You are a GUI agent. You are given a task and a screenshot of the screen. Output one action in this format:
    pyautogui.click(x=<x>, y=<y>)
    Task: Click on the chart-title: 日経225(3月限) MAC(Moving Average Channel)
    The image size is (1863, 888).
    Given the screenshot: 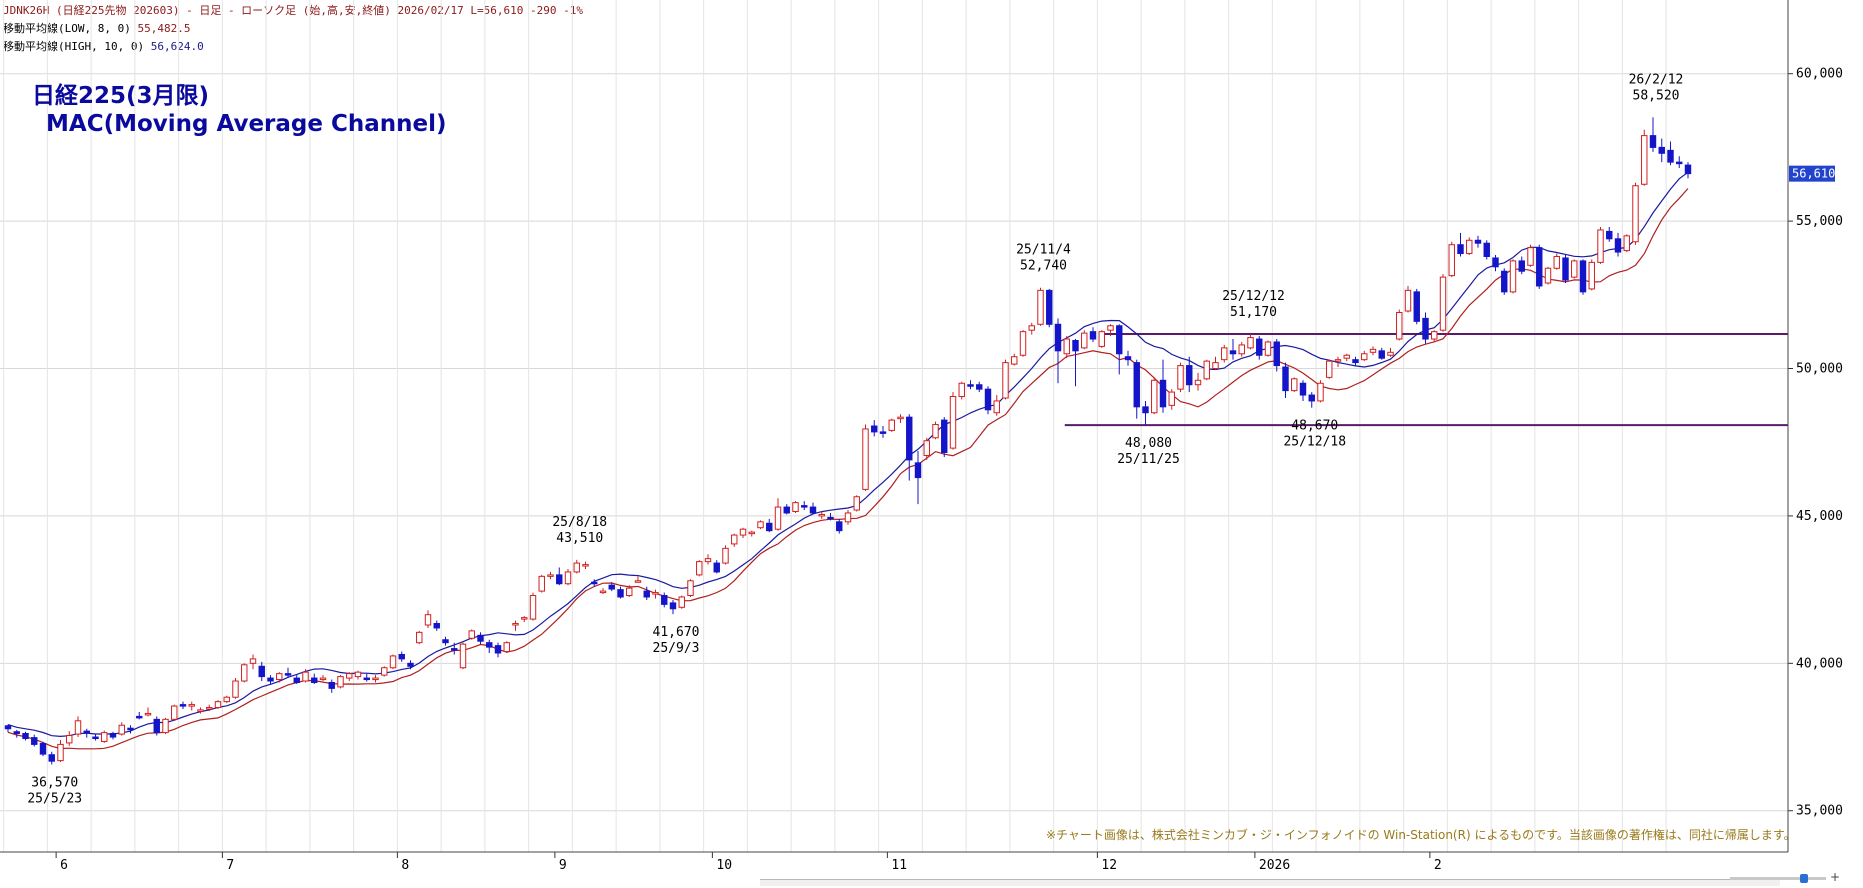 What is the action you would take?
    pyautogui.click(x=239, y=110)
    